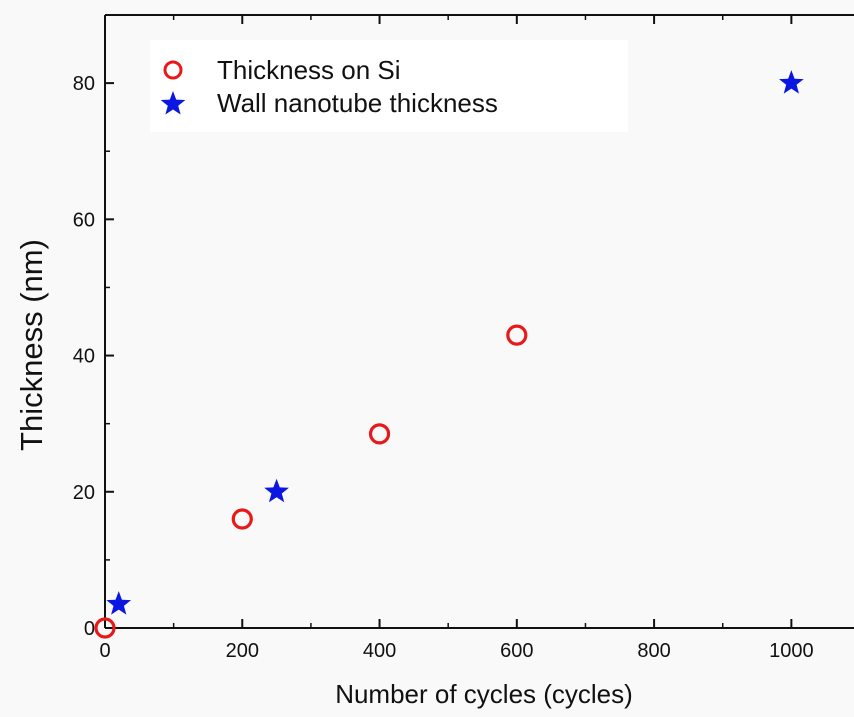  I want to click on legend: Thickness on Si Wall nanotube thickness, so click(329, 86).